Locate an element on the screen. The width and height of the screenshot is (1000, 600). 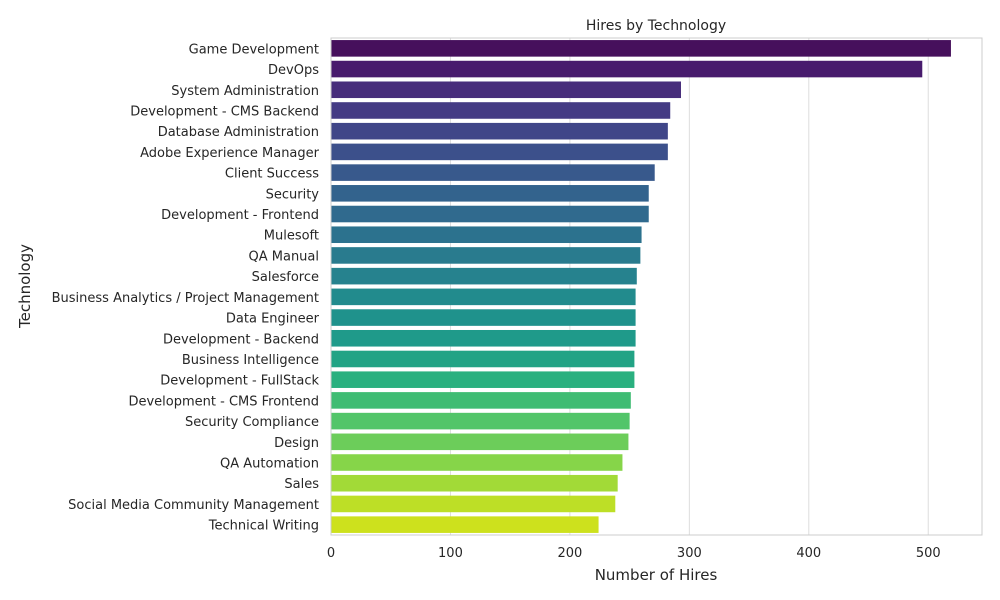
y-tick-label: Development - Backend is located at coordinates (241, 339).